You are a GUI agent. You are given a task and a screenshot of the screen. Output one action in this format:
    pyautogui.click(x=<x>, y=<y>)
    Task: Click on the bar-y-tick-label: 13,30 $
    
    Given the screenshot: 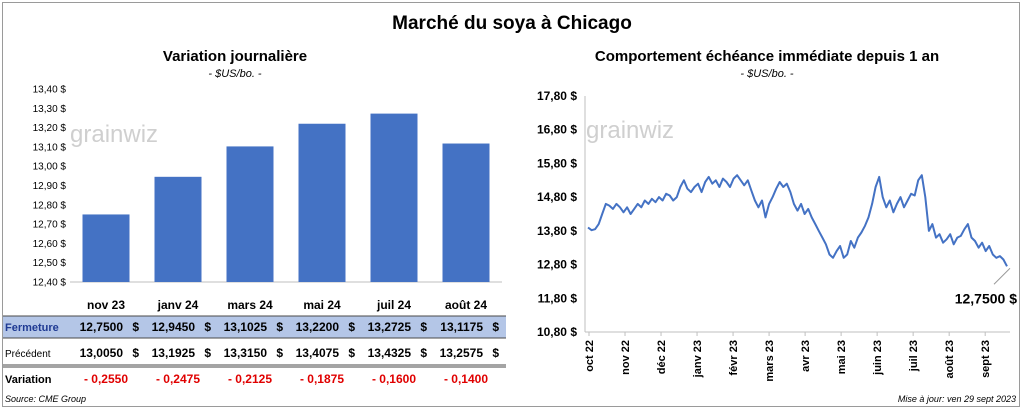 What is the action you would take?
    pyautogui.click(x=50, y=109)
    